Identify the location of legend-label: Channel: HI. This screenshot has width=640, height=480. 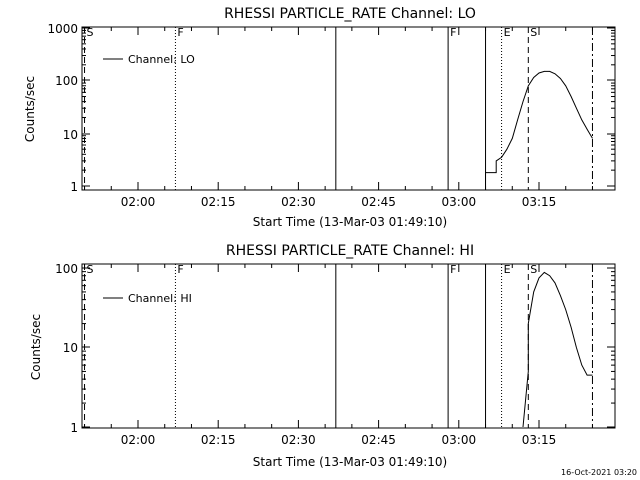
(160, 298).